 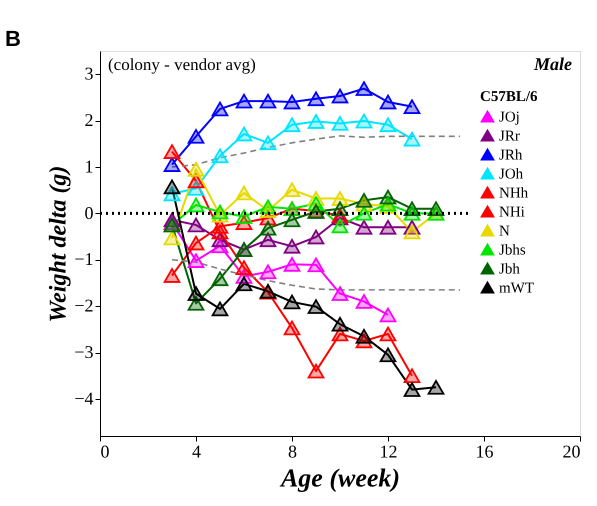 What do you see at coordinates (89, 166) in the screenshot?
I see `y-tick-label: 1` at bounding box center [89, 166].